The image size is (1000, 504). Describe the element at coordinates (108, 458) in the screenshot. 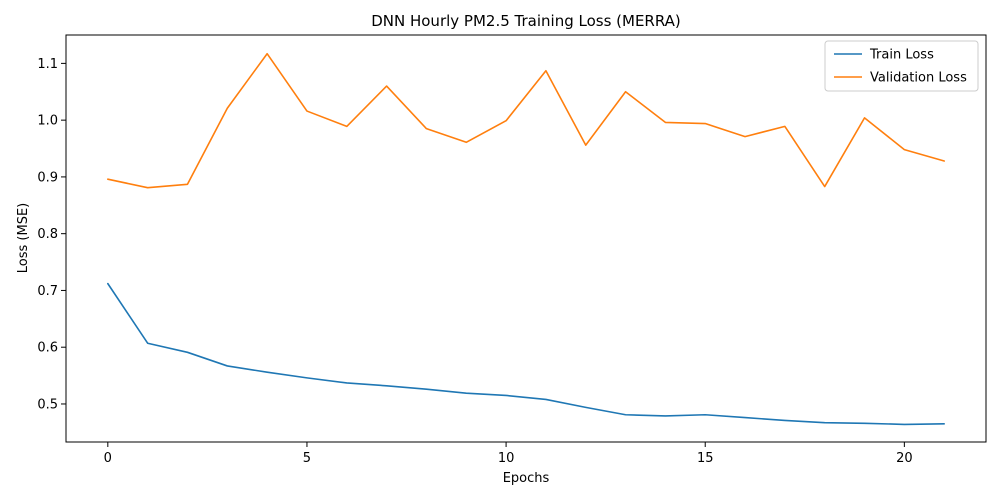

I see `x-tick-label: 0` at that location.